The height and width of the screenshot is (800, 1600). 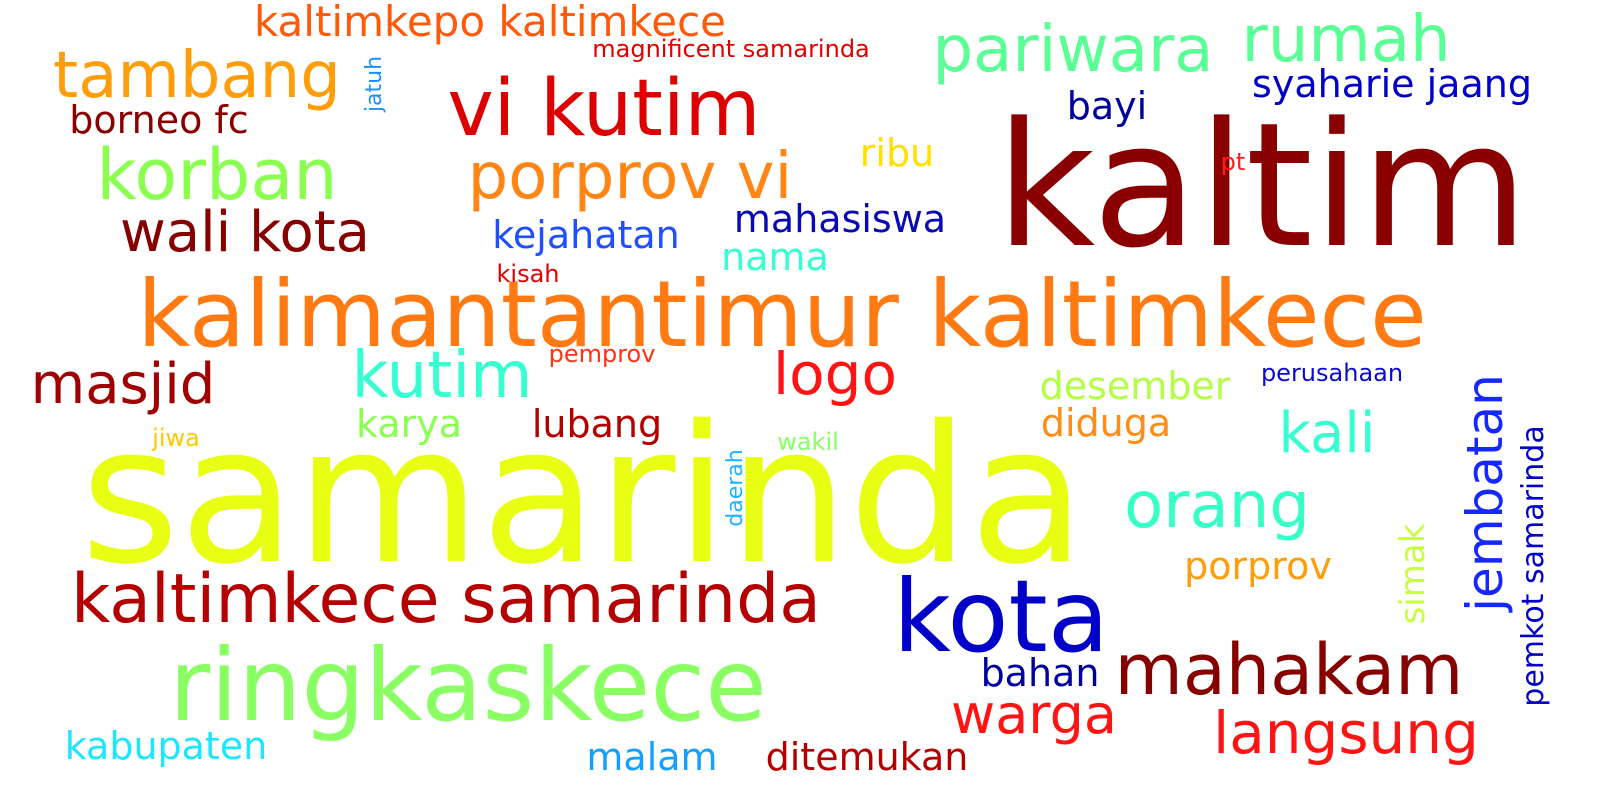 What do you see at coordinates (245, 232) in the screenshot?
I see `word-wali-kota: wali kota` at bounding box center [245, 232].